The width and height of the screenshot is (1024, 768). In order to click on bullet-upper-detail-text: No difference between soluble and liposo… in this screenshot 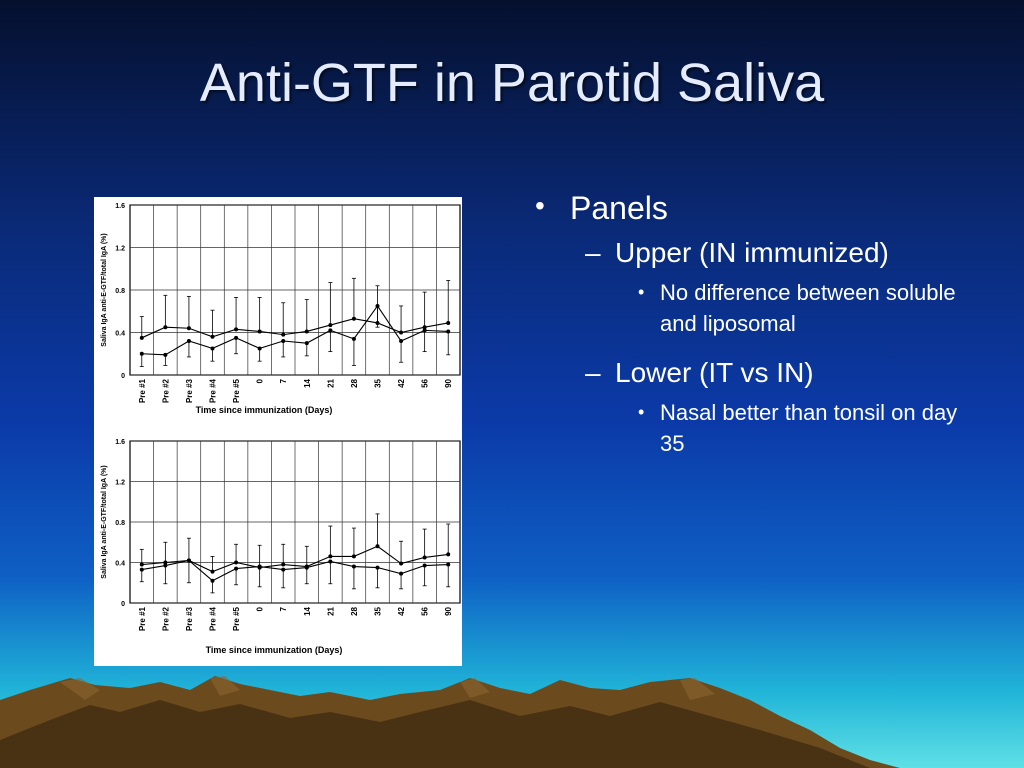, I will do `click(808, 308)`.